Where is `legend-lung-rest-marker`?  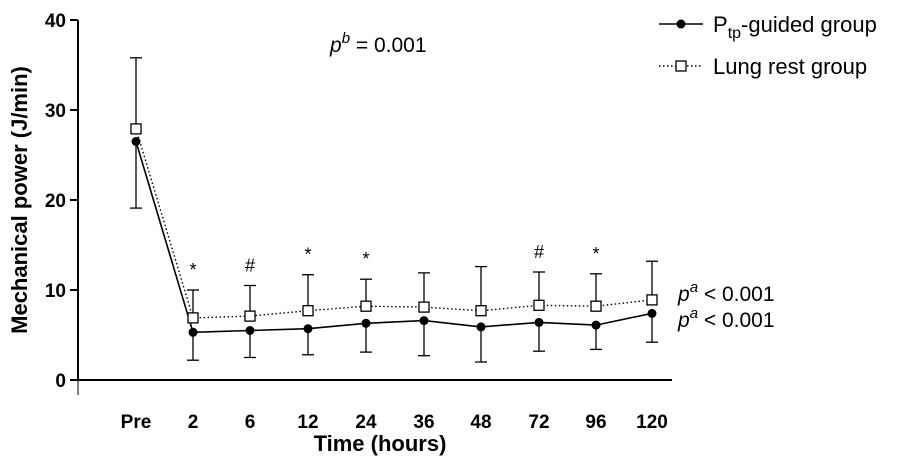
legend-lung-rest-marker is located at coordinates (681, 66).